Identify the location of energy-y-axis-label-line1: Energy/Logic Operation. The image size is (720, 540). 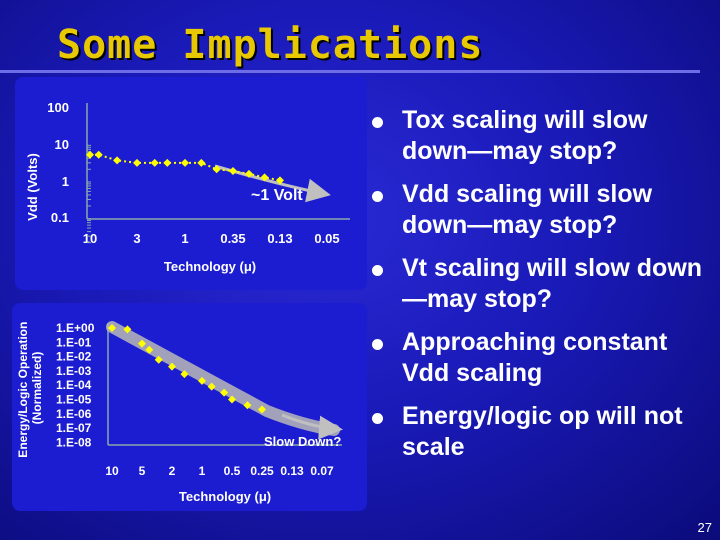
(23, 390).